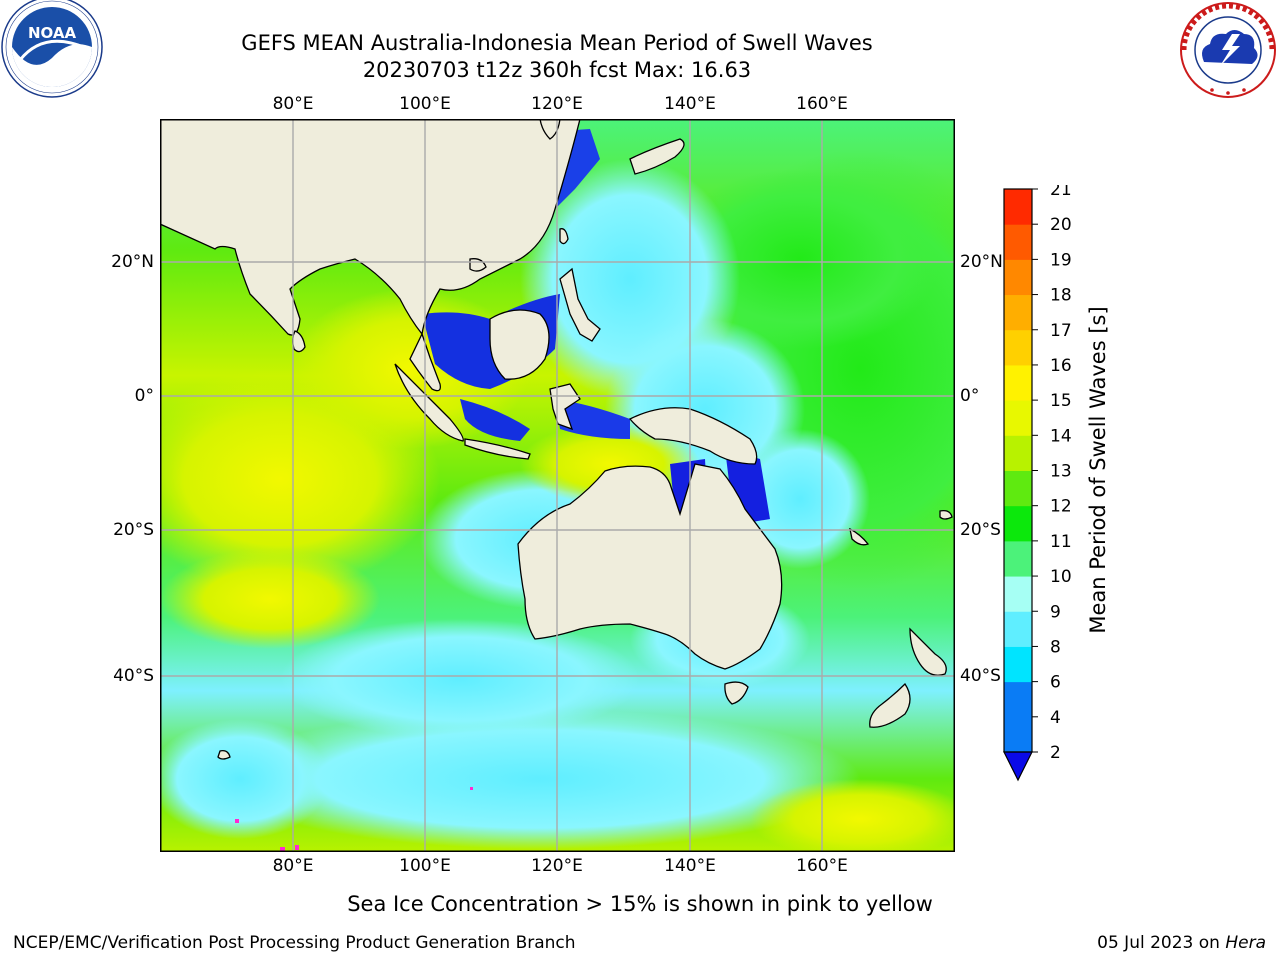 The width and height of the screenshot is (1280, 960). What do you see at coordinates (981, 262) in the screenshot?
I see `lat-label-right: 20°N` at bounding box center [981, 262].